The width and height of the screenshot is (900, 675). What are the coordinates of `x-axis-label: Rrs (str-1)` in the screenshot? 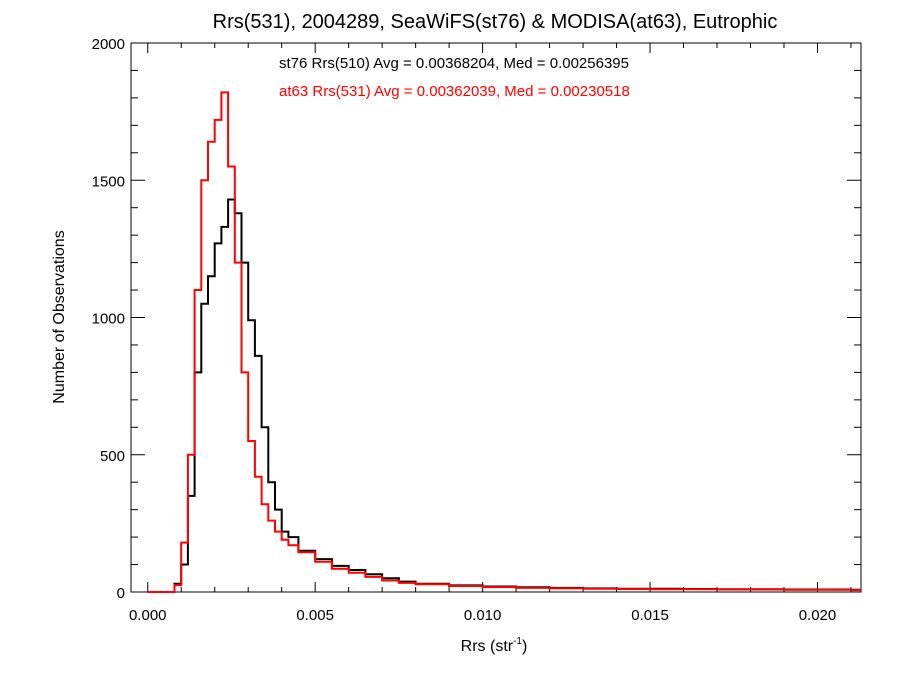 It's located at (494, 645).